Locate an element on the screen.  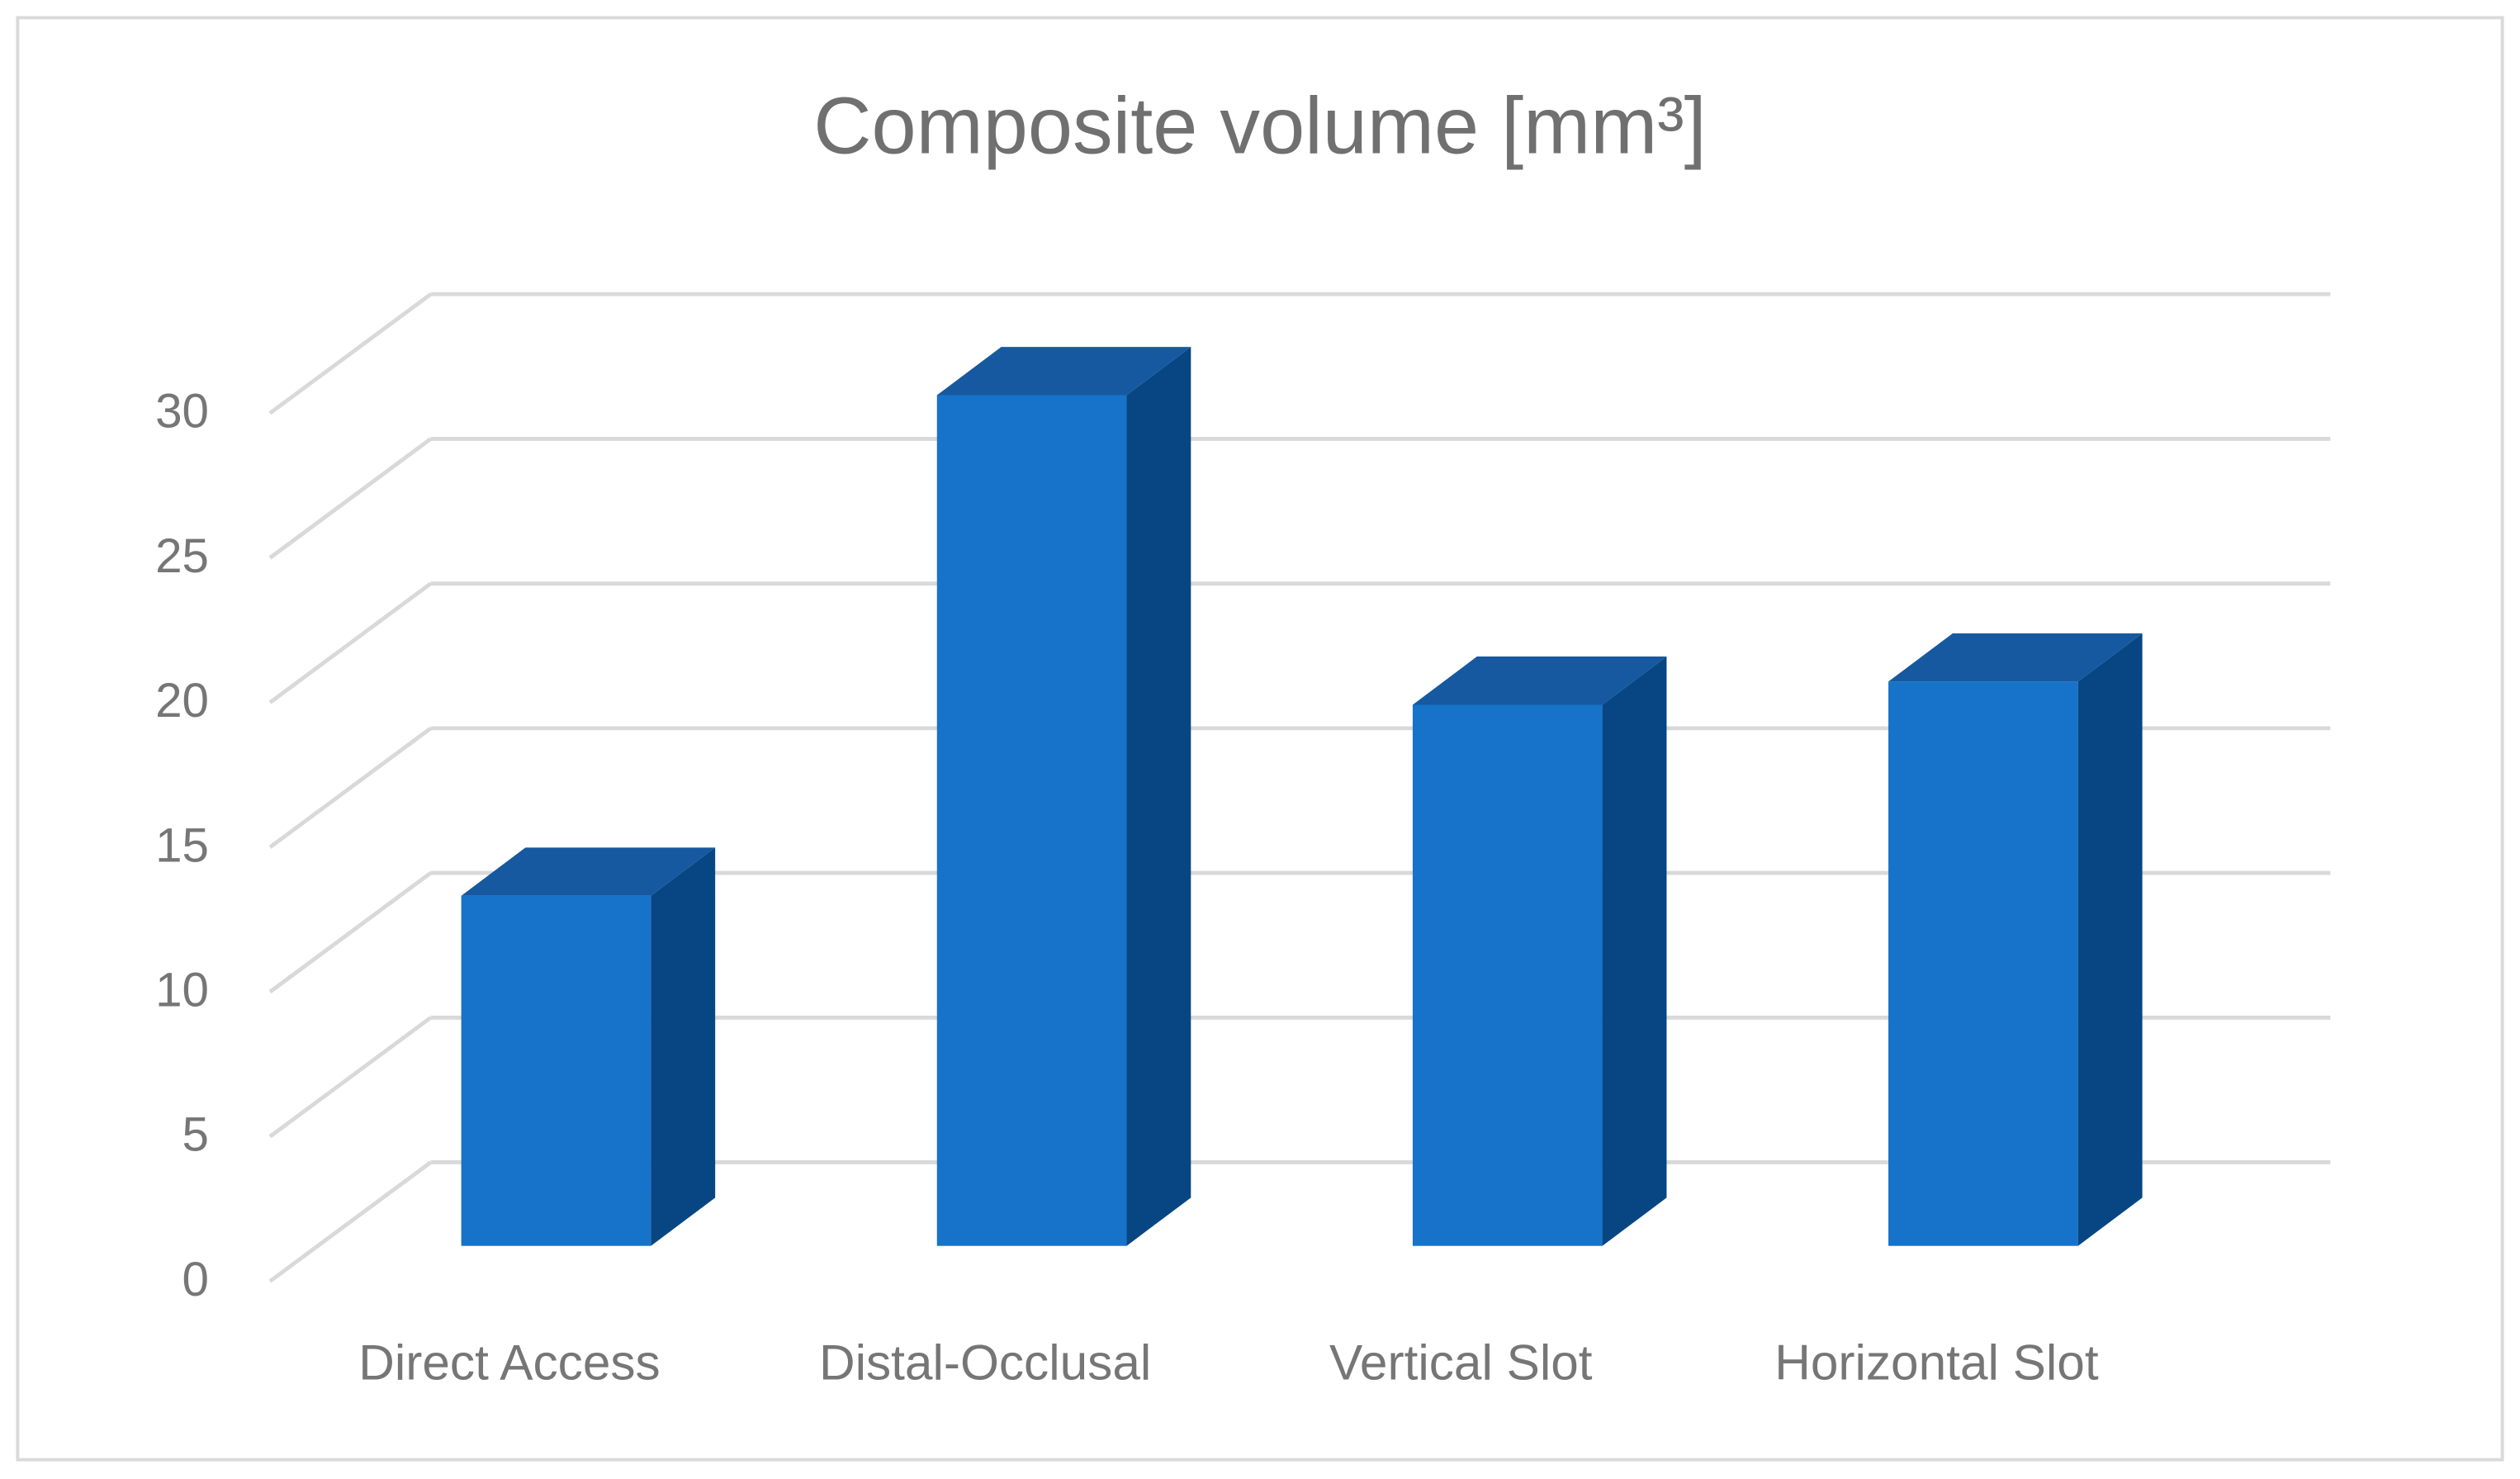
y-tick-label: 10 is located at coordinates (182, 990).